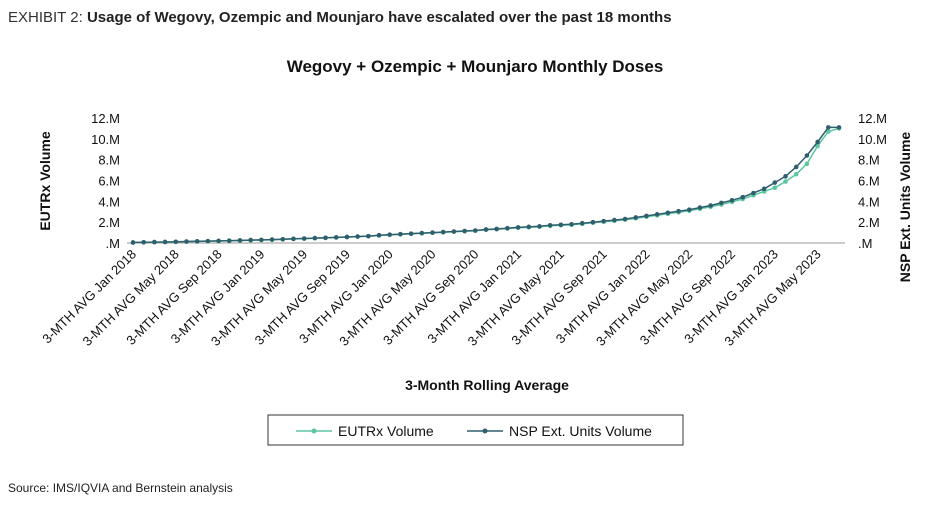  What do you see at coordinates (869, 222) in the screenshot?
I see `y2-tick-label: 2.M` at bounding box center [869, 222].